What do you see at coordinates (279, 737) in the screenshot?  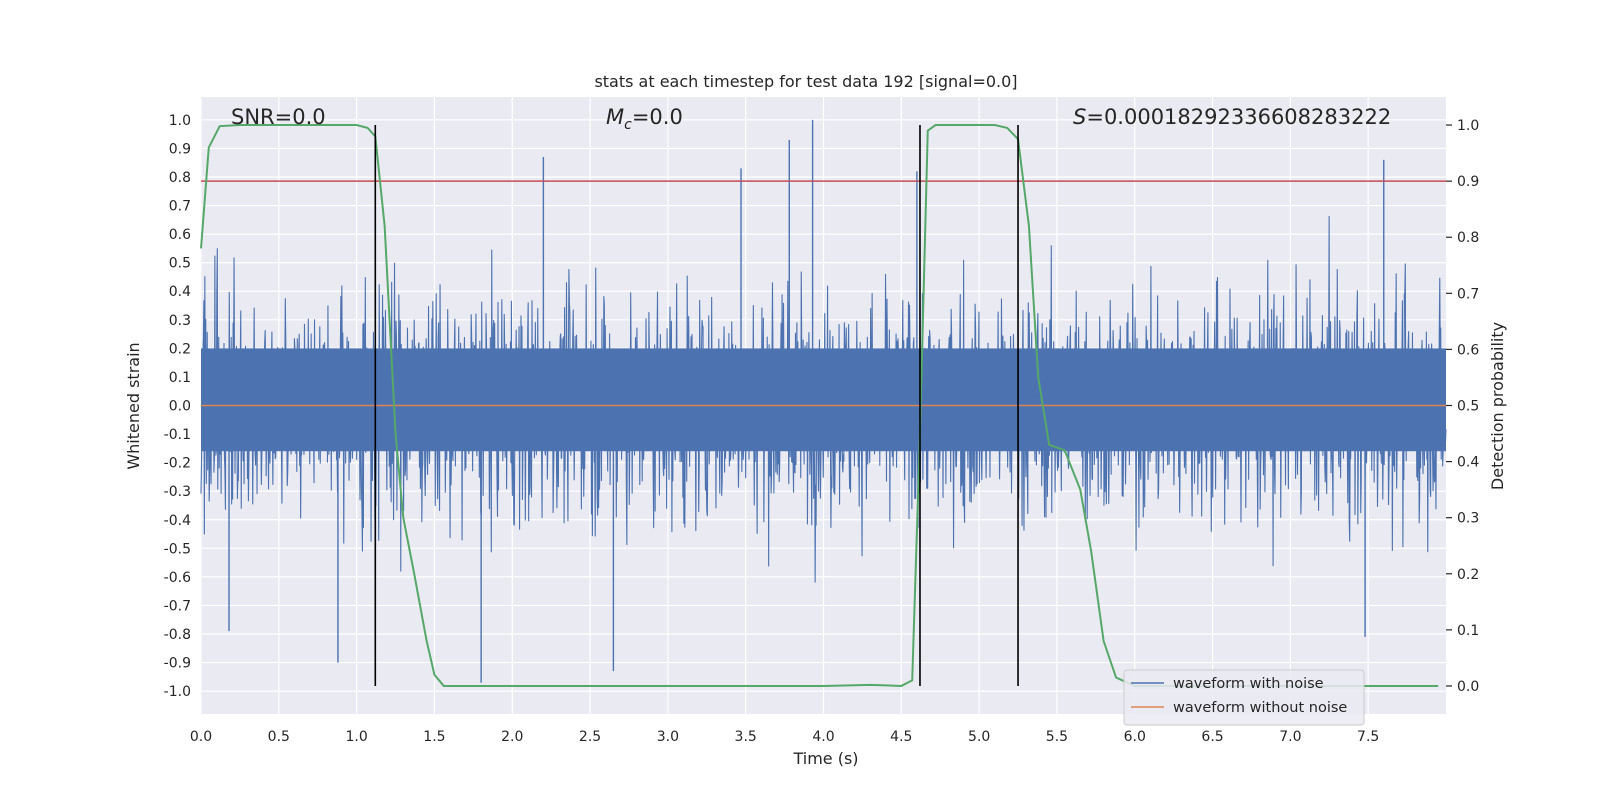 I see `x-tick-label: 0.5` at bounding box center [279, 737].